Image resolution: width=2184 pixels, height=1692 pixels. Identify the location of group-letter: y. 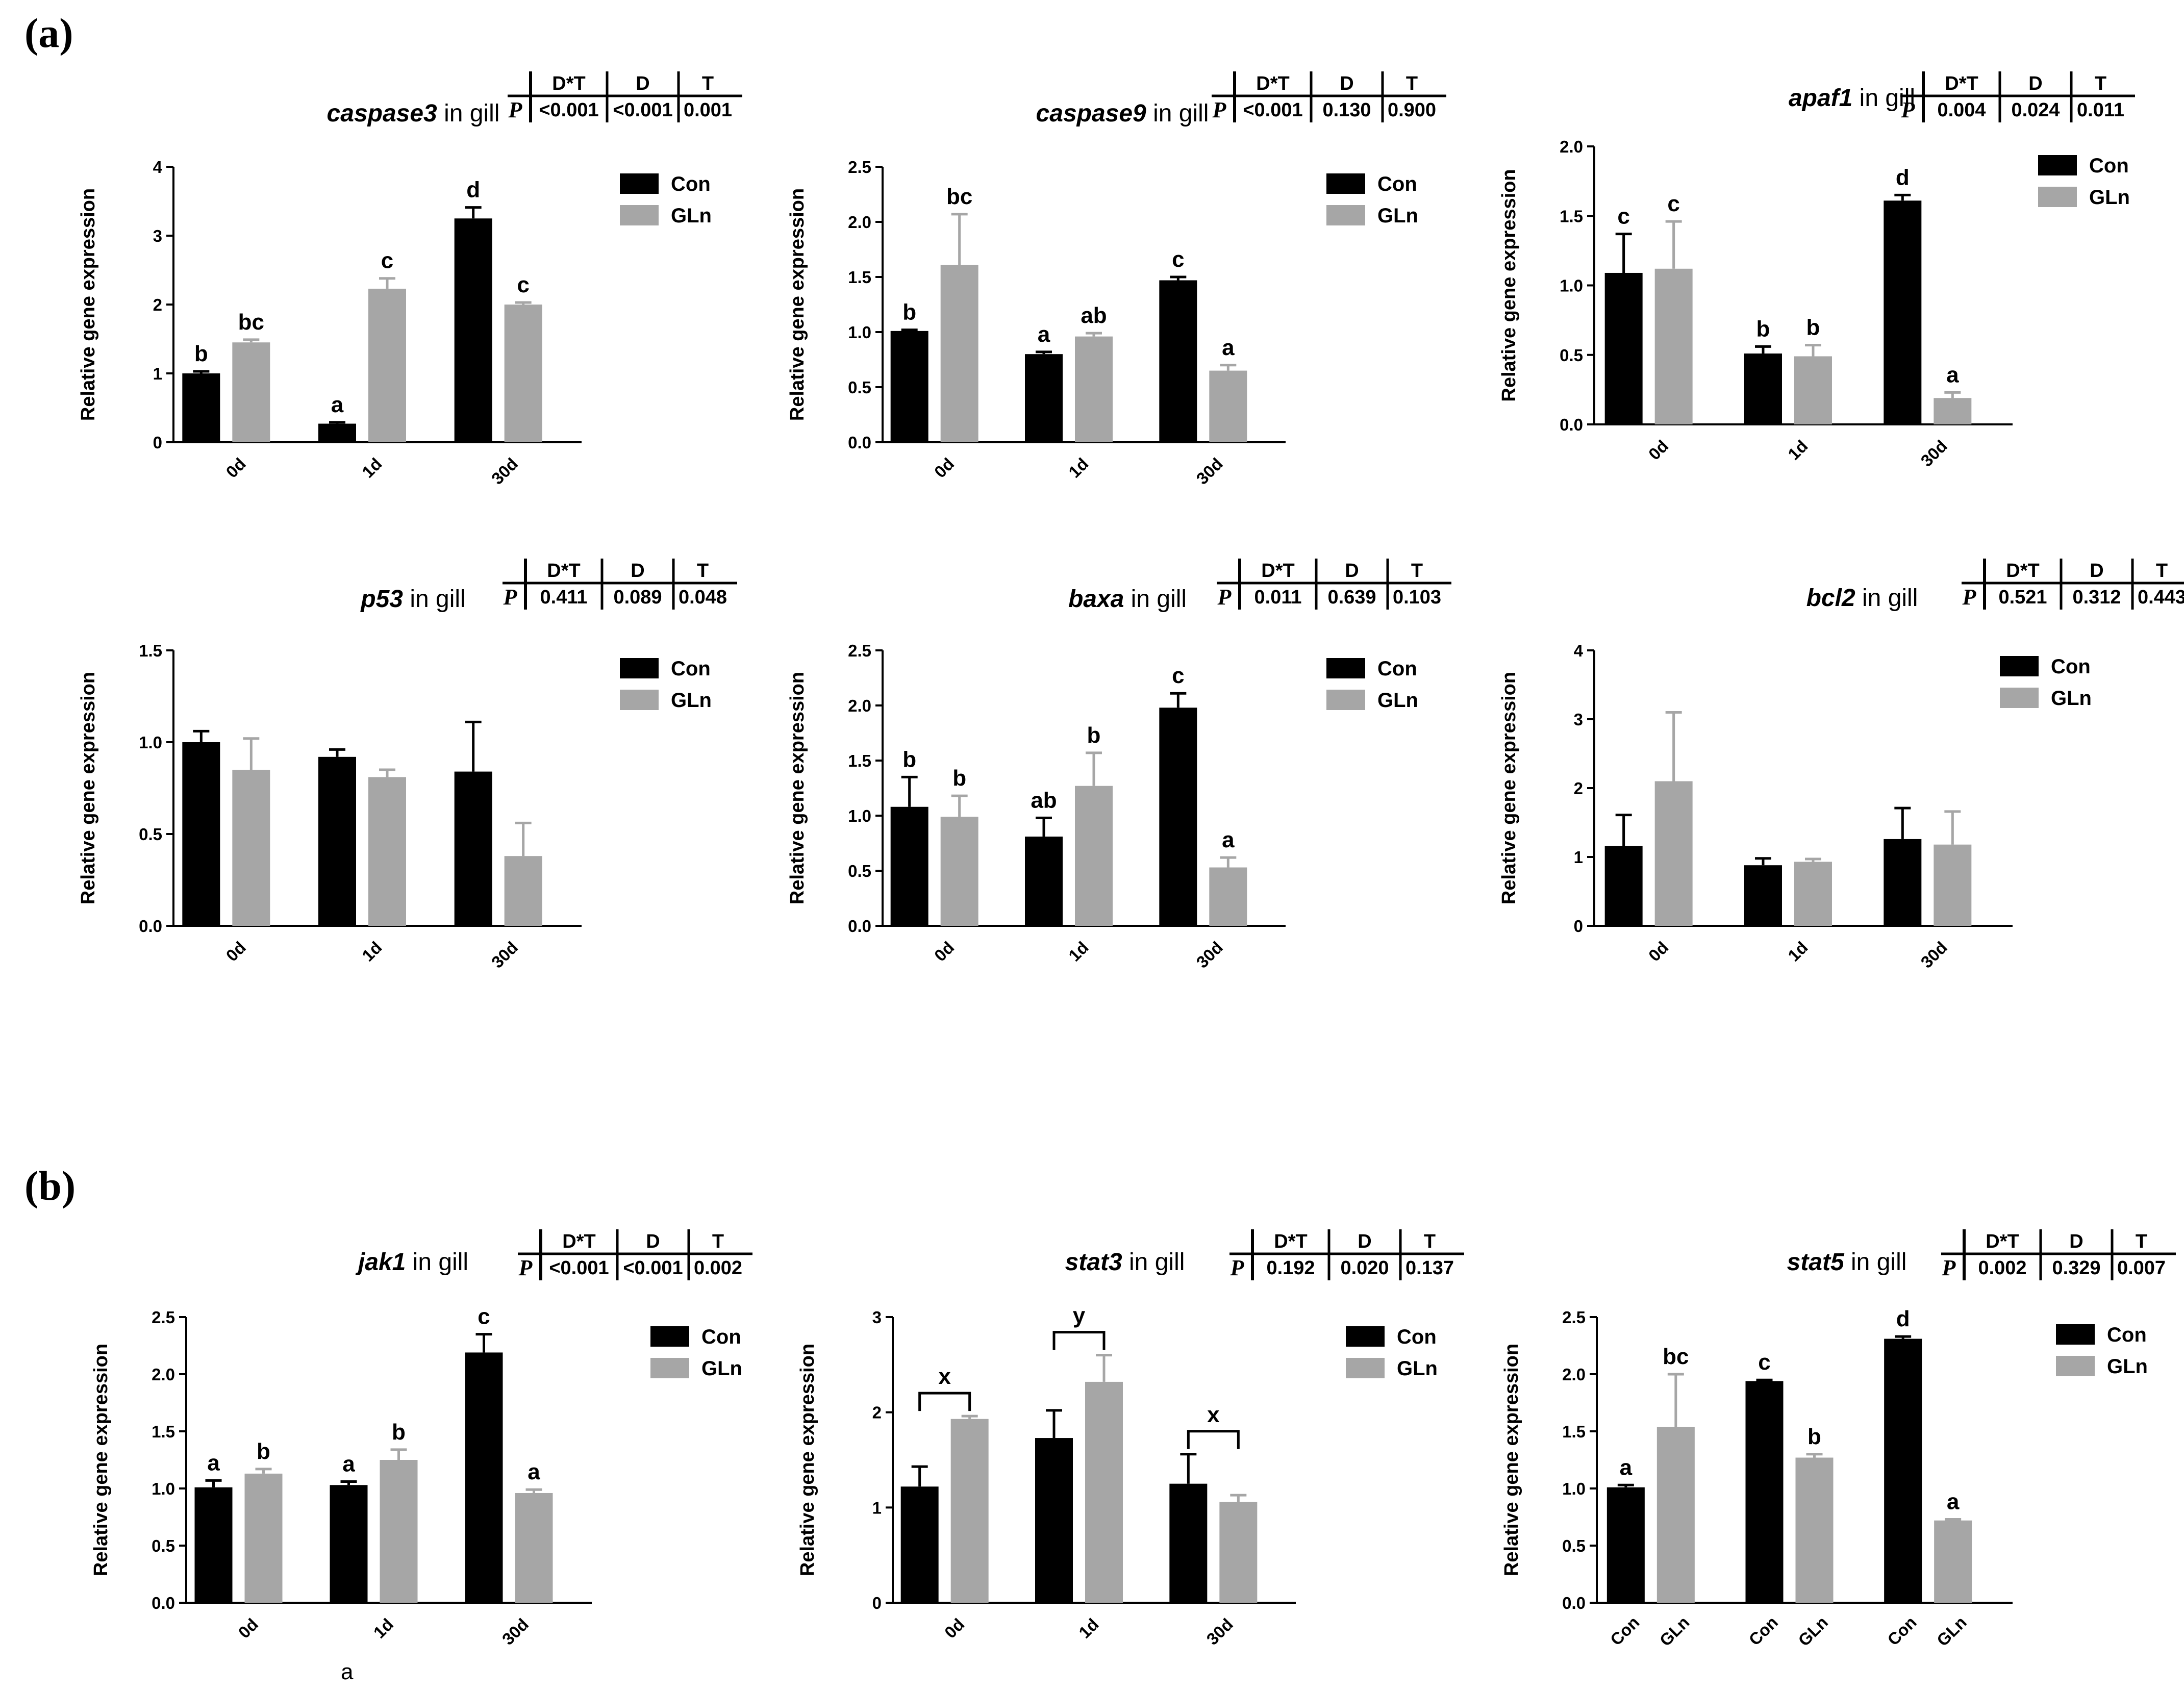
(1079, 1315).